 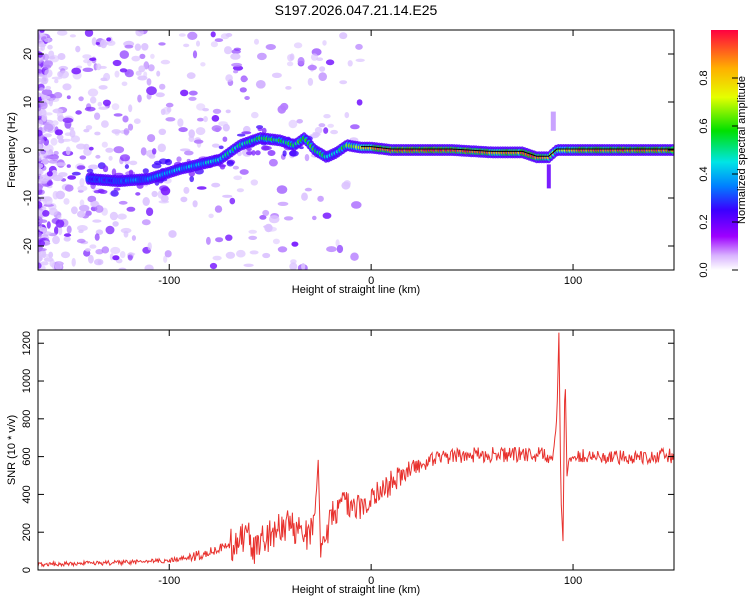 What do you see at coordinates (379, 150) in the screenshot?
I see `spectrogram-ridge` at bounding box center [379, 150].